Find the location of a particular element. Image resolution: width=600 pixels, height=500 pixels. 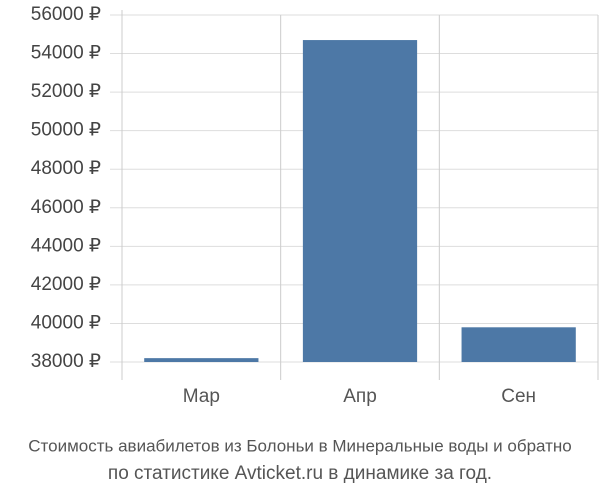

x-tick-label: Мар is located at coordinates (201, 396).